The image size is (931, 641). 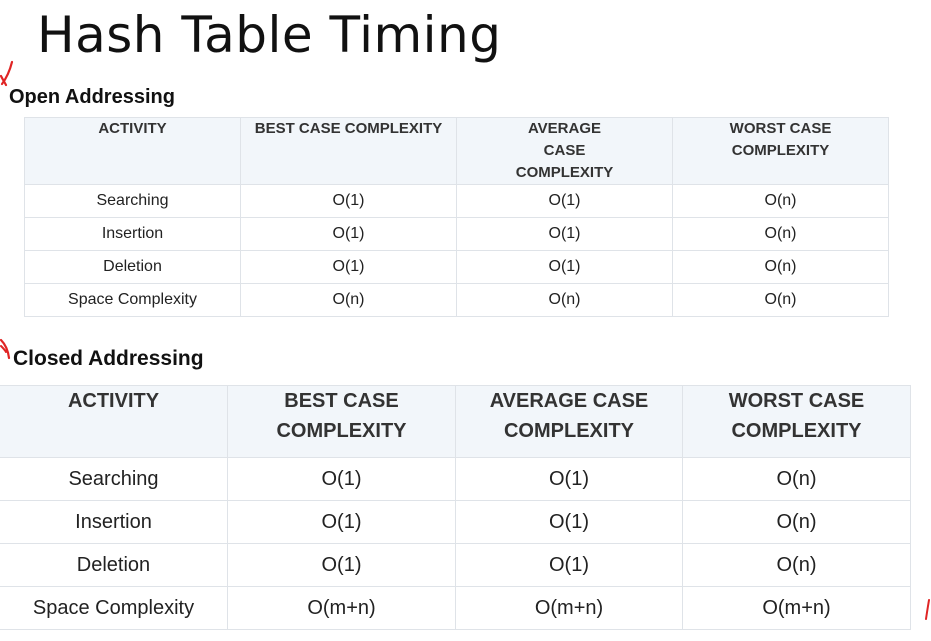 What do you see at coordinates (569, 608) in the screenshot?
I see `cell-average-case: O(m+n)` at bounding box center [569, 608].